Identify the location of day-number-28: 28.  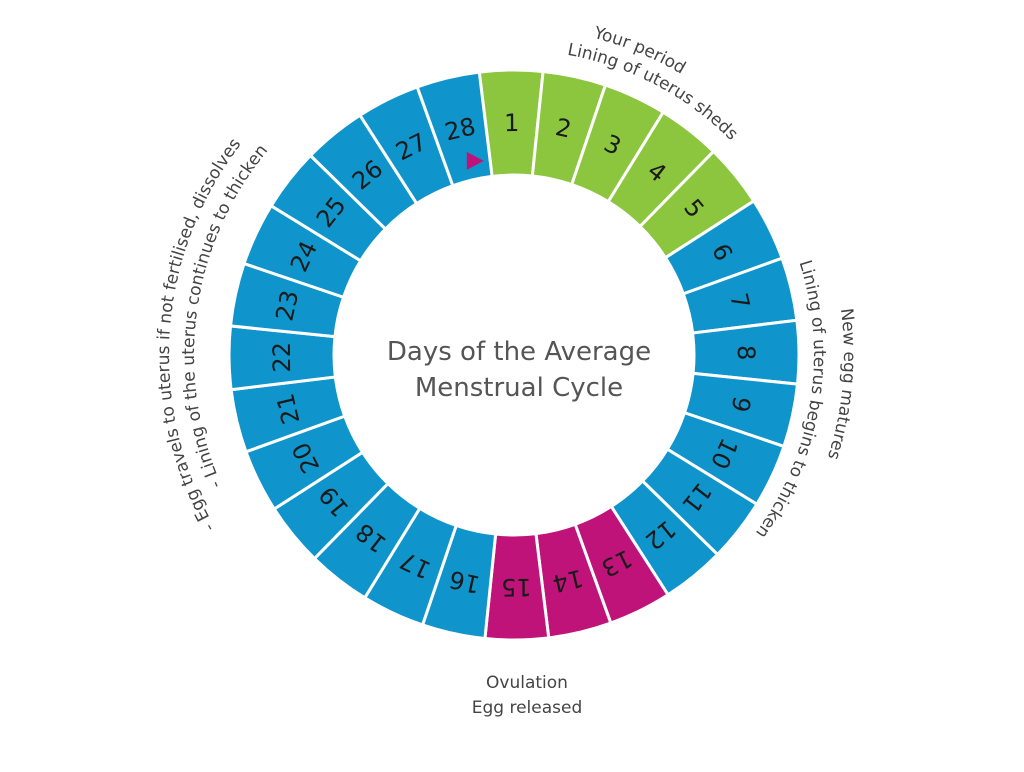
(460, 129).